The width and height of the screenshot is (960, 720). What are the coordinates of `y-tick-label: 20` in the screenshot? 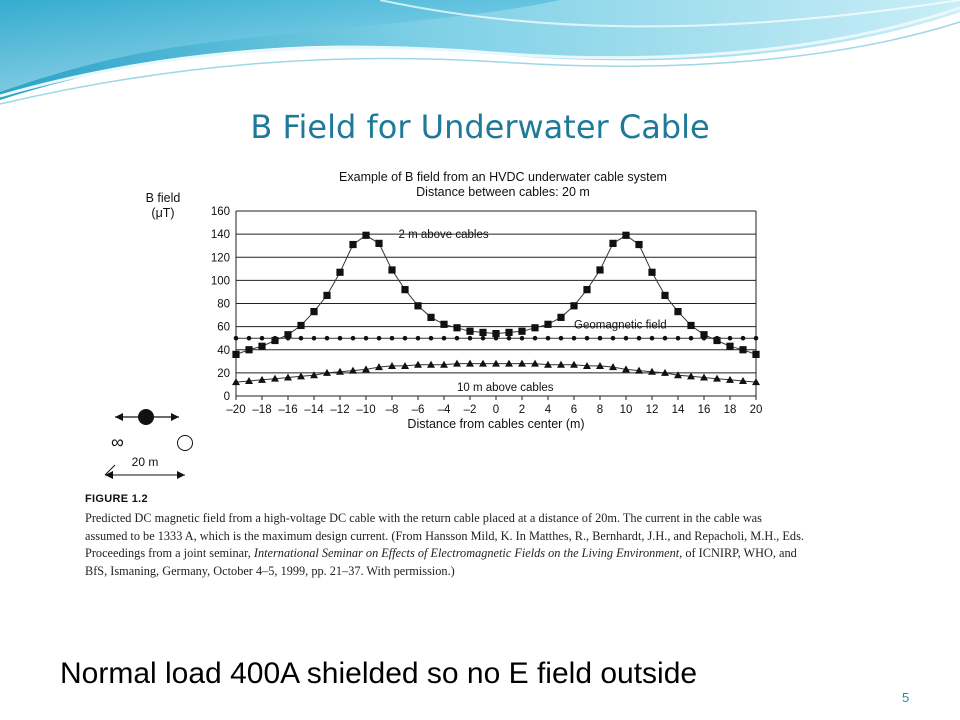 It's located at (223, 374).